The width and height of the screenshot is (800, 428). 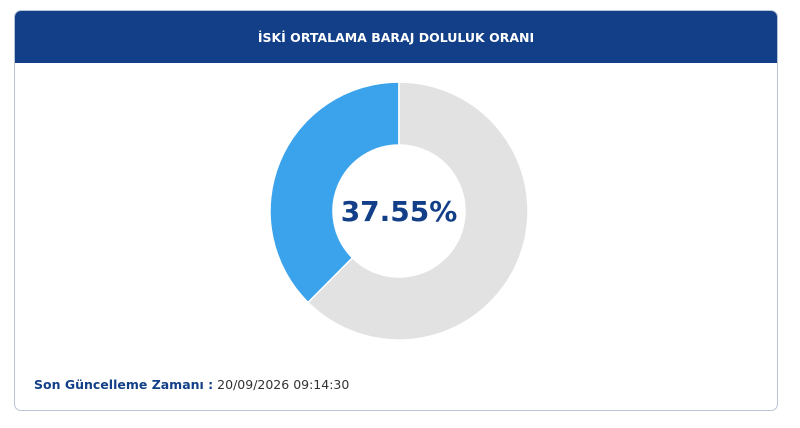 I want to click on footer-label: Son Güncelleme Zamanı :, so click(x=124, y=384).